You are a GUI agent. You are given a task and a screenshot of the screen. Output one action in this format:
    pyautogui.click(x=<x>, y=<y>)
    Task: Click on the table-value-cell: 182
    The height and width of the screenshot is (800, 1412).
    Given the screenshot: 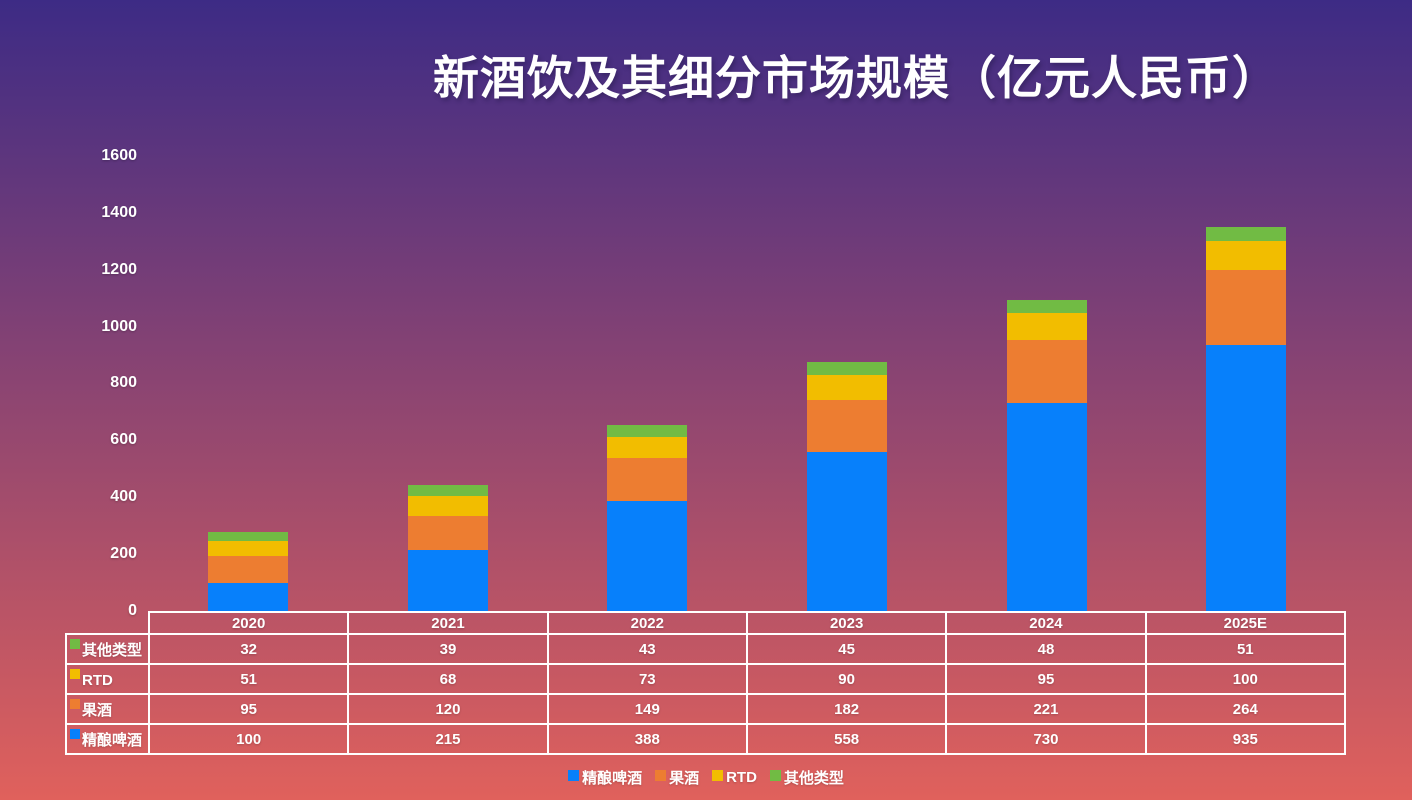 What is the action you would take?
    pyautogui.click(x=846, y=709)
    